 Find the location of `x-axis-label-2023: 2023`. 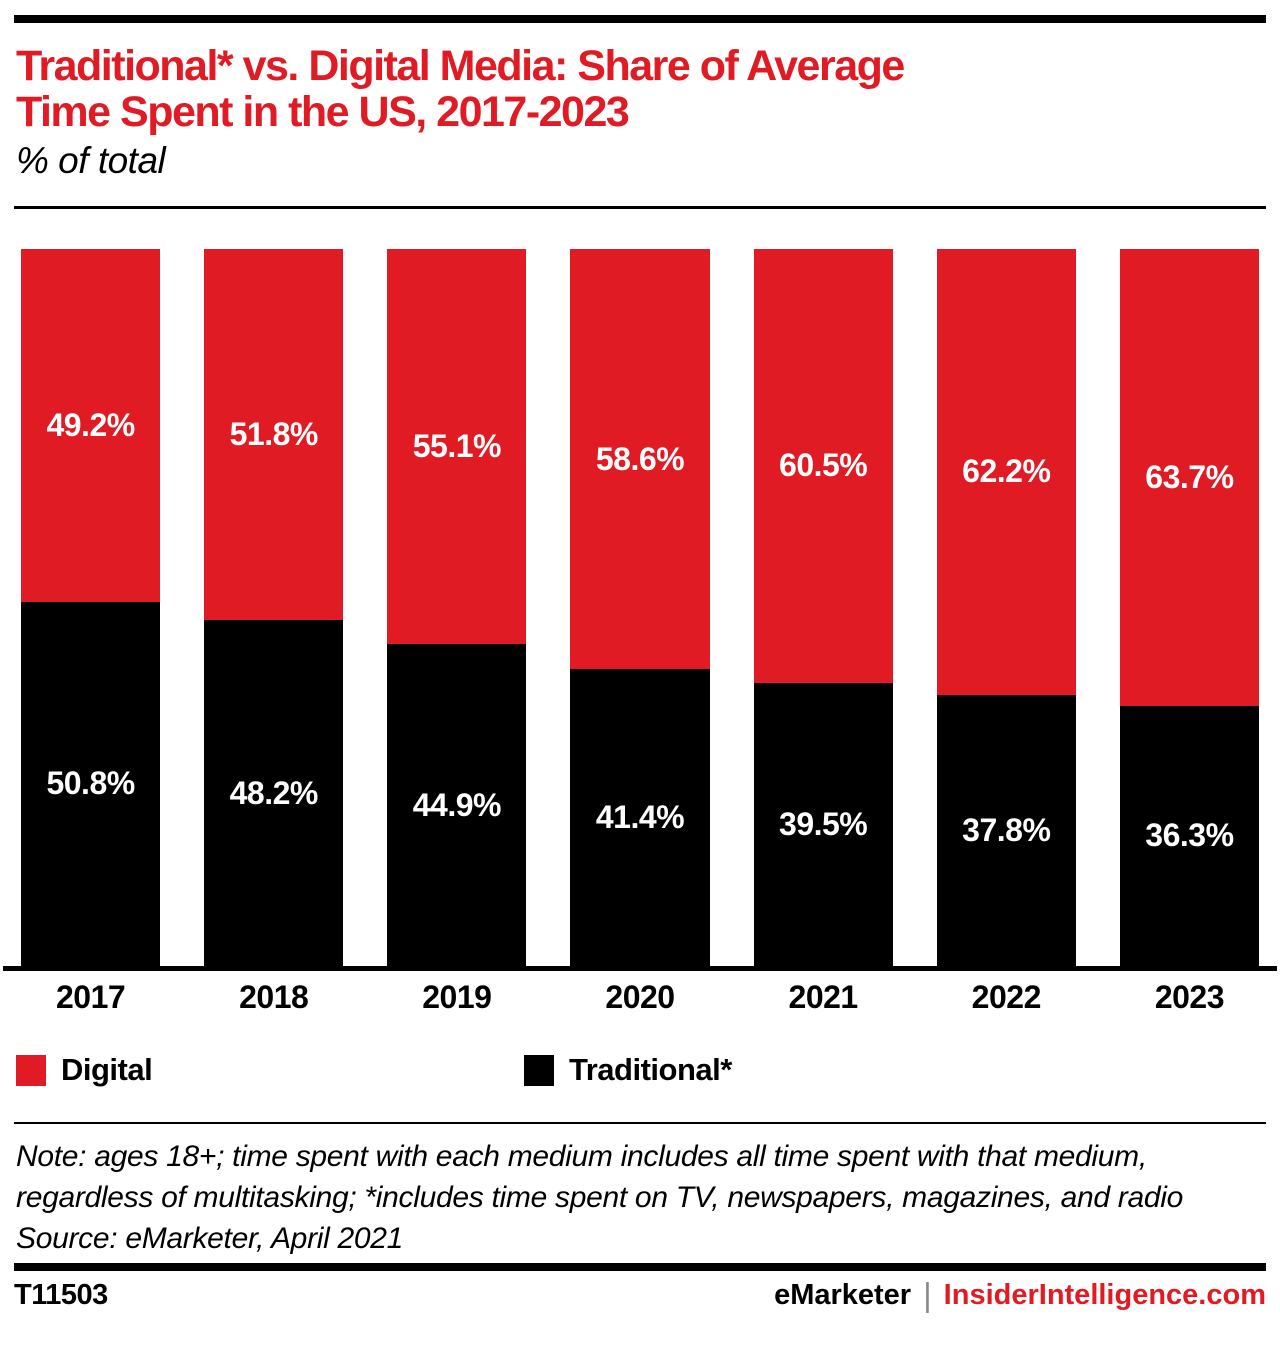

x-axis-label-2023: 2023 is located at coordinates (1189, 997).